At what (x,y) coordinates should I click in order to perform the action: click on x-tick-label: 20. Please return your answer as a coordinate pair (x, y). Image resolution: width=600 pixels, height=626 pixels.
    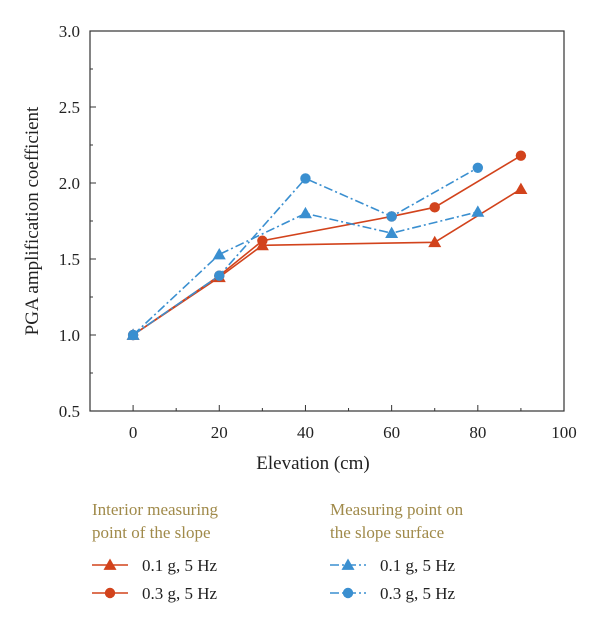
    Looking at the image, I should click on (219, 432).